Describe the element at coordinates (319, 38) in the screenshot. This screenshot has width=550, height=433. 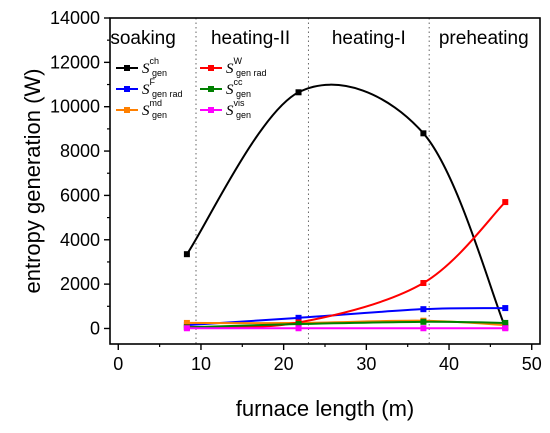
I see `zone-labels: soaking heating-II heating-I preheating` at that location.